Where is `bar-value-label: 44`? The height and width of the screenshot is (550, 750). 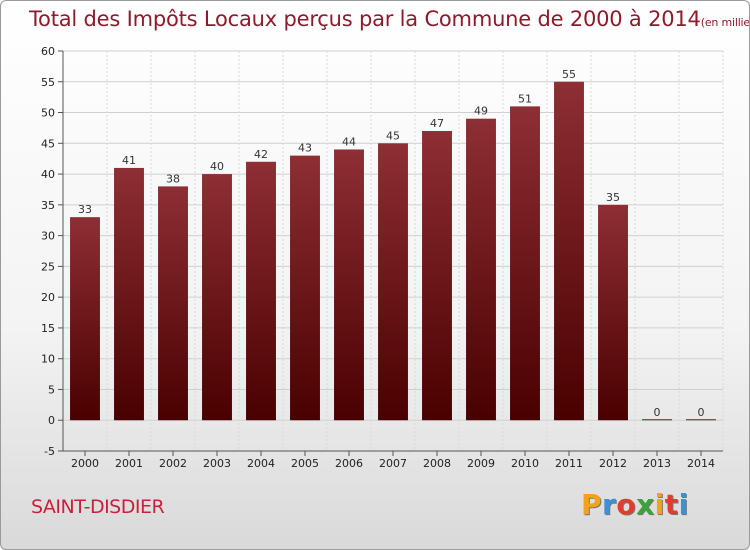 bar-value-label: 44 is located at coordinates (349, 141).